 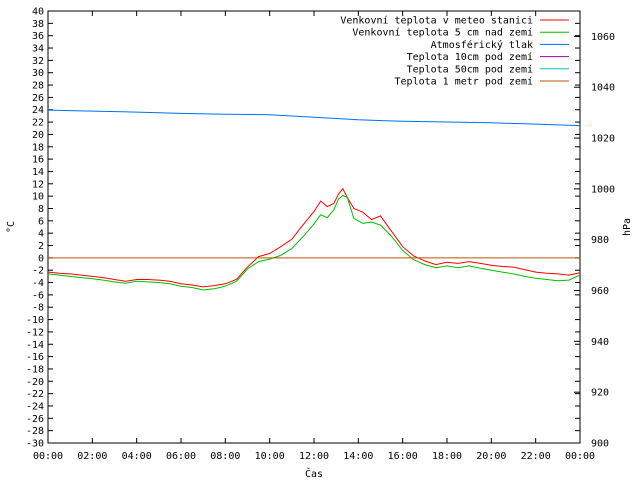 I want to click on y-left-tick-label: 20, so click(x=38, y=135).